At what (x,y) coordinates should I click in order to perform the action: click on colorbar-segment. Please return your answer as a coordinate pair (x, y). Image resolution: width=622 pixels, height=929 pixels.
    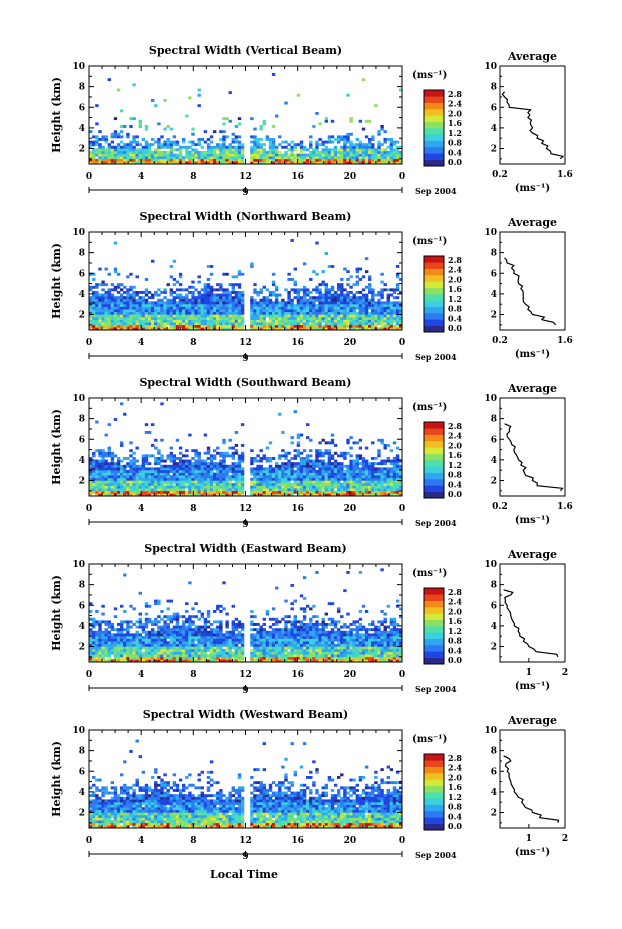
    Looking at the image, I should click on (434, 112).